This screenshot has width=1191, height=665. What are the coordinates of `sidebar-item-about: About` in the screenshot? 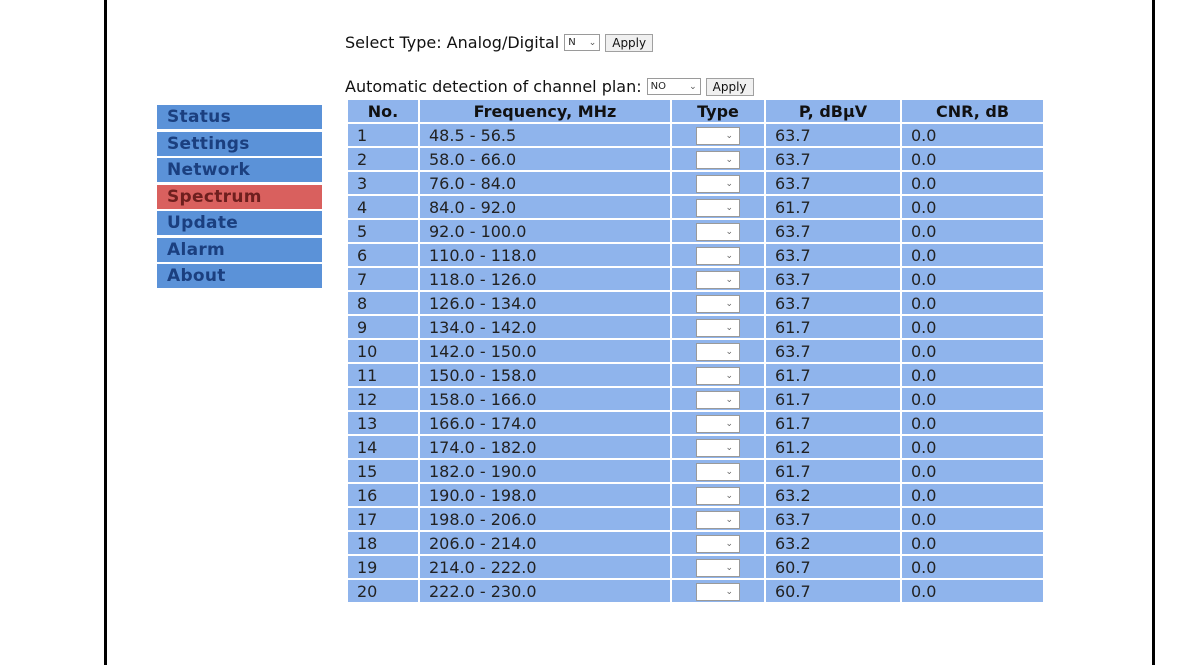 It's located at (239, 276).